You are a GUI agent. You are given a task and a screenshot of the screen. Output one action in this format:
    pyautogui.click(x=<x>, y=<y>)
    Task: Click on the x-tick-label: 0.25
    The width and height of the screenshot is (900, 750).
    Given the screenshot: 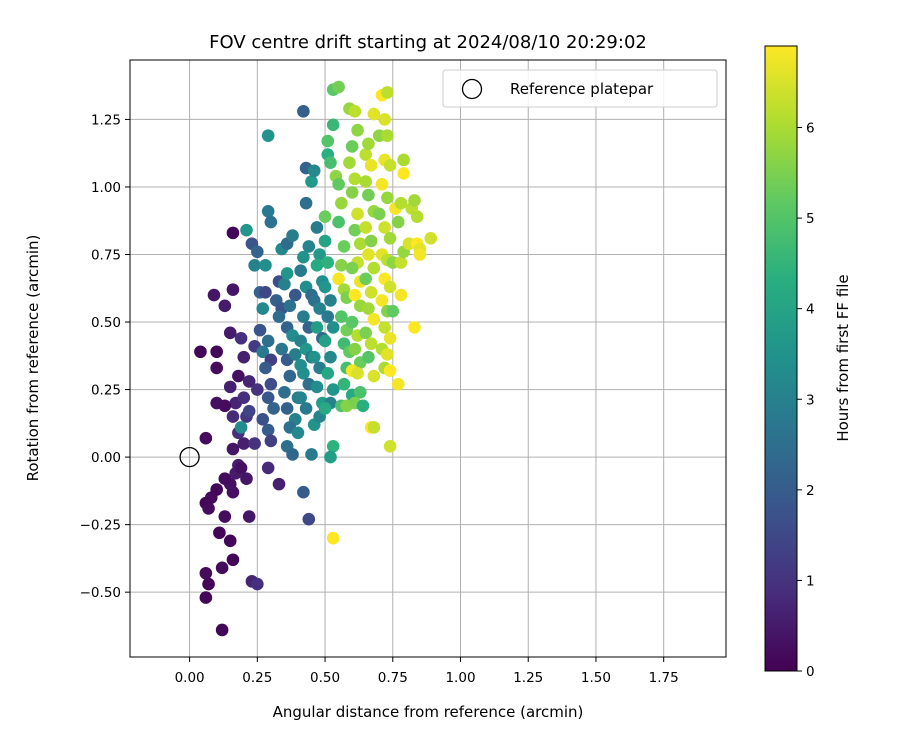 What is the action you would take?
    pyautogui.click(x=257, y=678)
    